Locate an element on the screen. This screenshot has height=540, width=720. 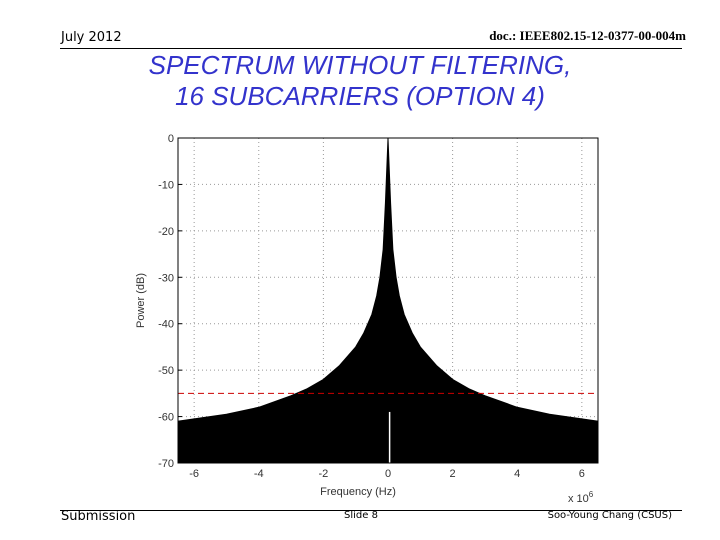
x-tick-label: 2 is located at coordinates (453, 474).